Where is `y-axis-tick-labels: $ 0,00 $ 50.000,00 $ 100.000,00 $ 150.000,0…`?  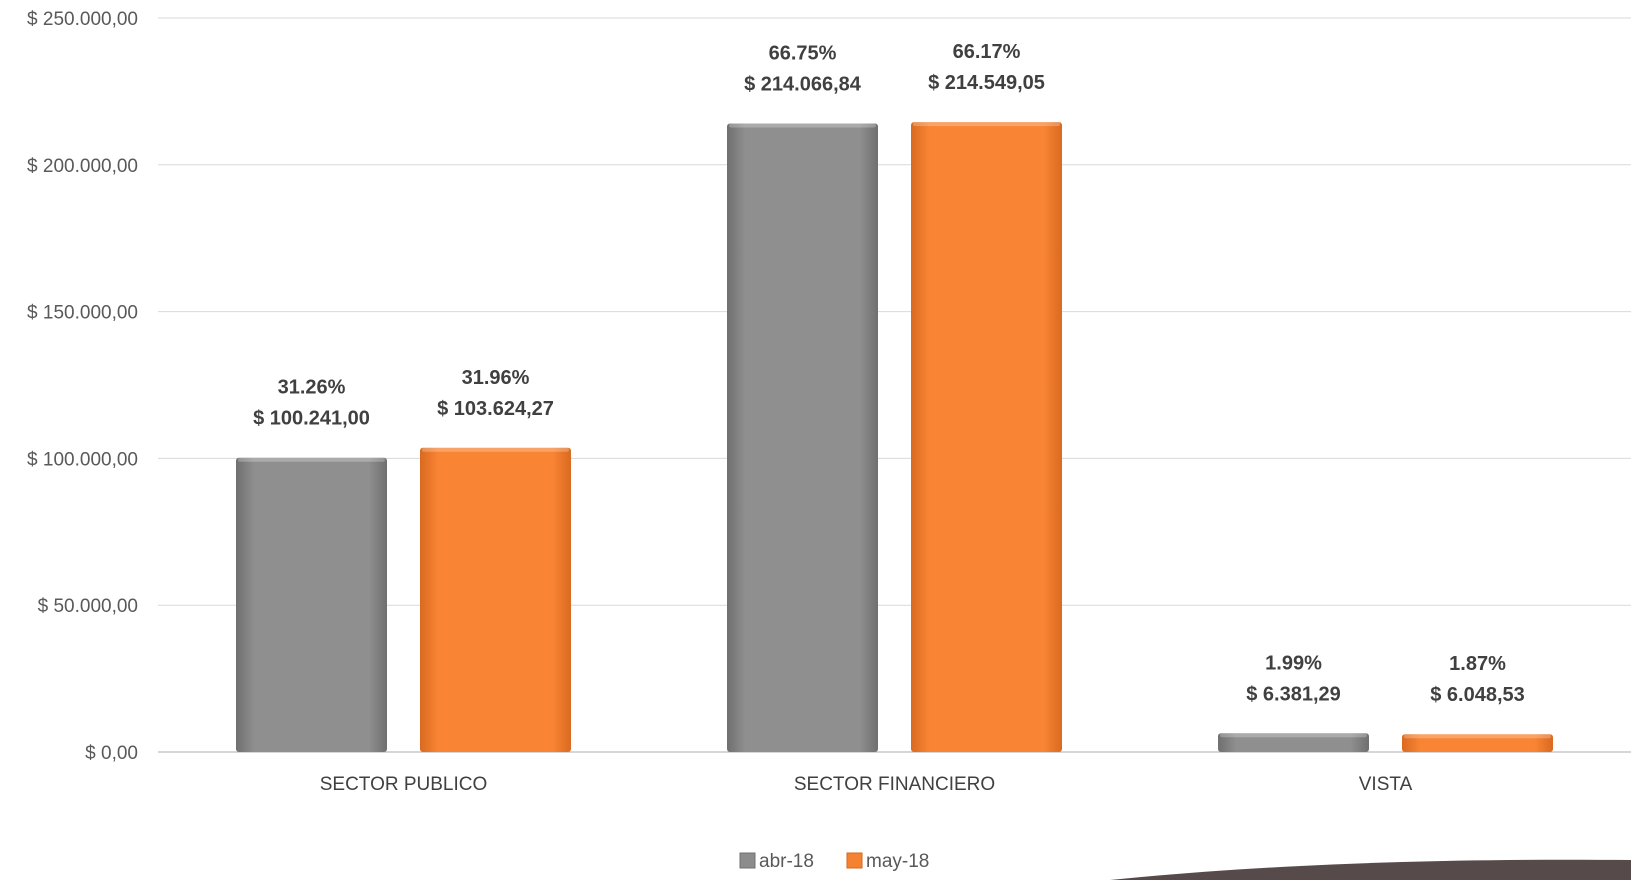
y-axis-tick-labels: $ 0,00 $ 50.000,00 $ 100.000,00 $ 150.000,0… is located at coordinates (82, 386).